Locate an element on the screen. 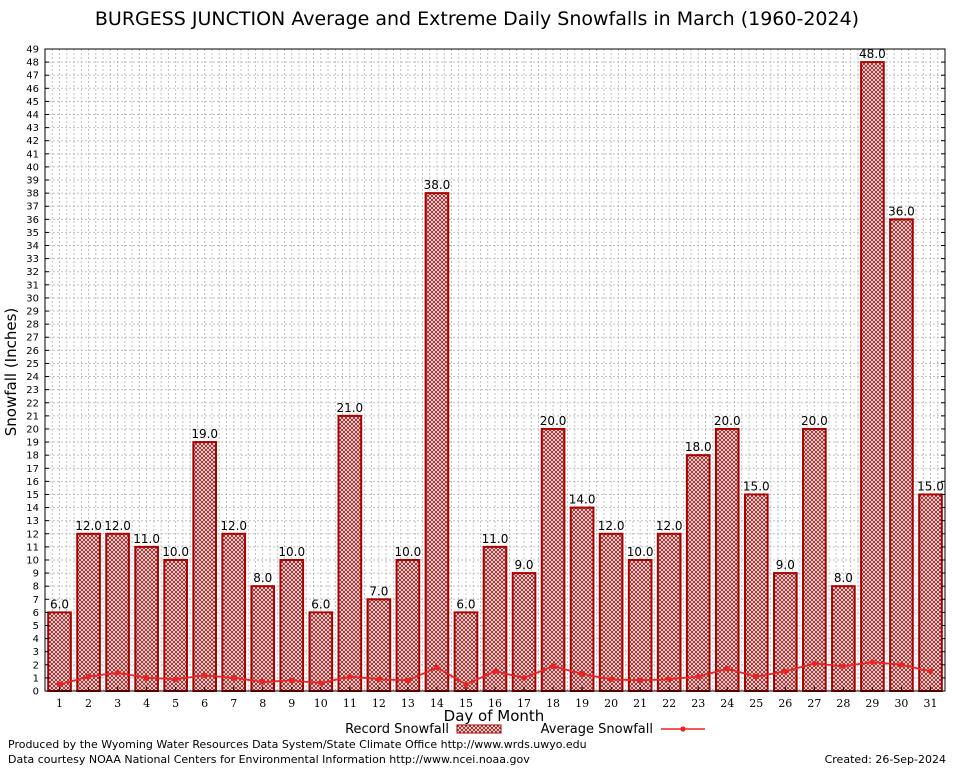 The width and height of the screenshot is (954, 768). x-tick-label: 19 is located at coordinates (582, 703).